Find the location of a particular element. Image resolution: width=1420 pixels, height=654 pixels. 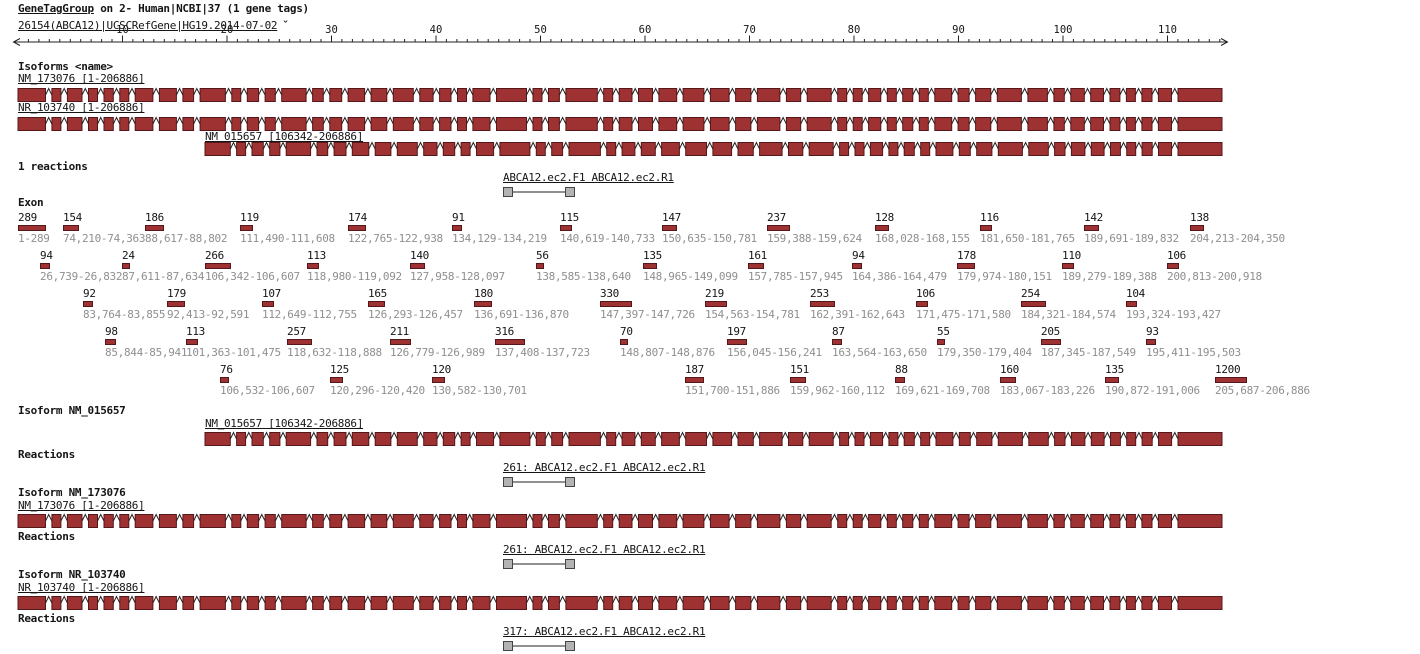

exon-entry: 147 150,635-150,781 is located at coordinates (709, 228).